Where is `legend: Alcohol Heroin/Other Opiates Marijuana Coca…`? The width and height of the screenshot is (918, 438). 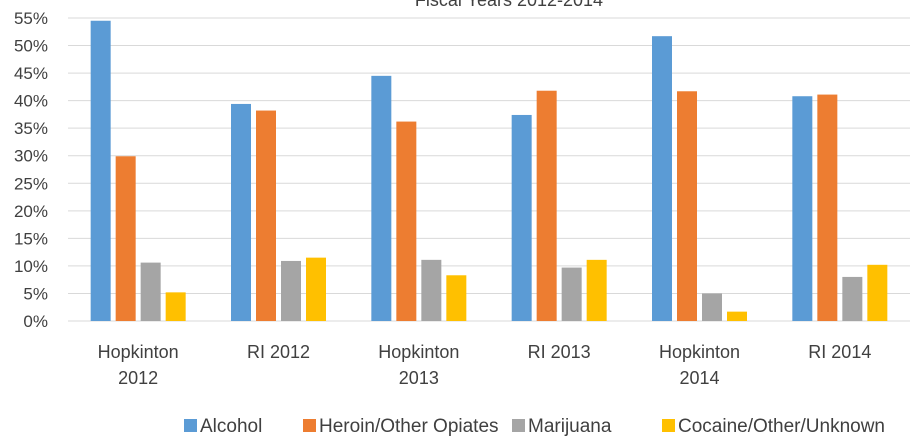
legend: Alcohol Heroin/Other Opiates Marijuana Coca… is located at coordinates (534, 426).